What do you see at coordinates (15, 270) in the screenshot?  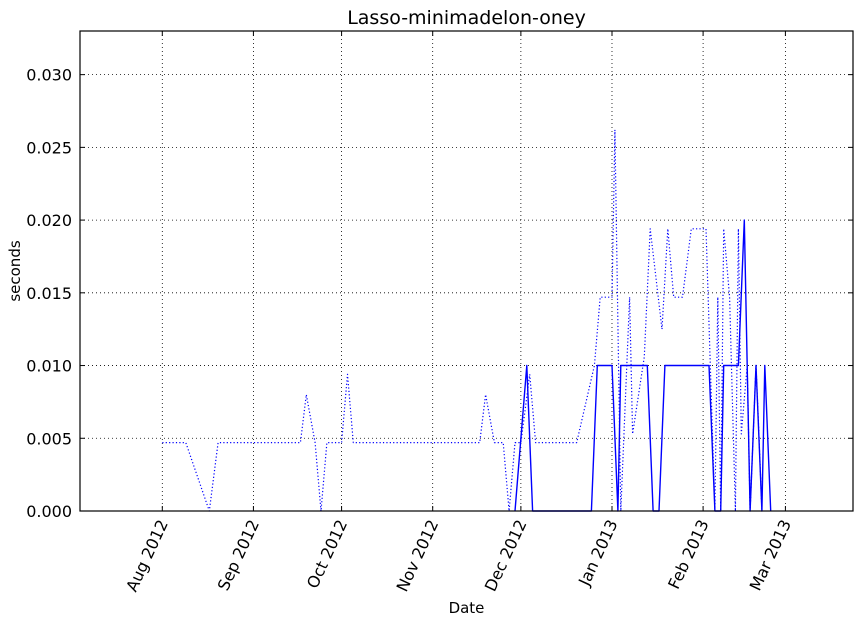 I see `y-axis-title: seconds` at bounding box center [15, 270].